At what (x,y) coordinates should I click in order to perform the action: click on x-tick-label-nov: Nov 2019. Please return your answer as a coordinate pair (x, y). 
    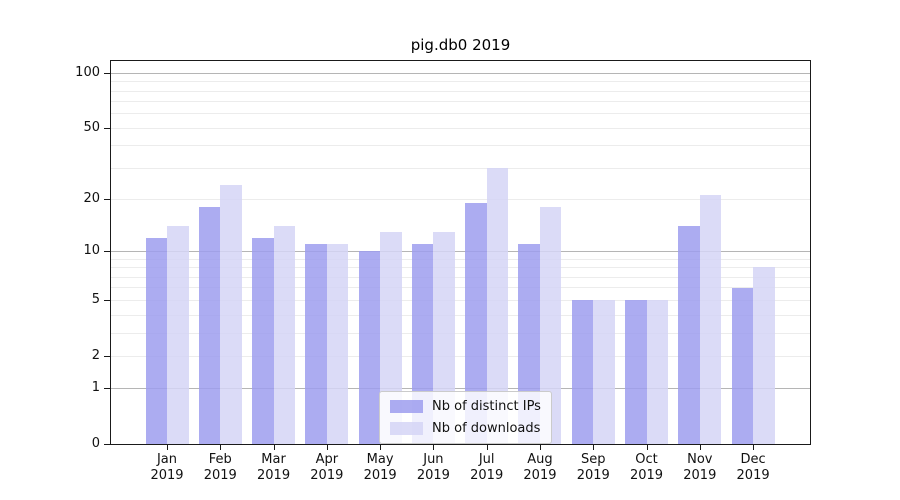
    Looking at the image, I should click on (700, 468).